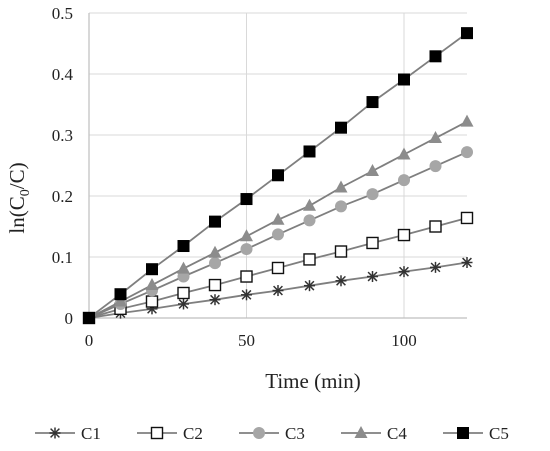 The height and width of the screenshot is (451, 550). I want to click on y-axis-title-suffix: /C), so click(17, 175).